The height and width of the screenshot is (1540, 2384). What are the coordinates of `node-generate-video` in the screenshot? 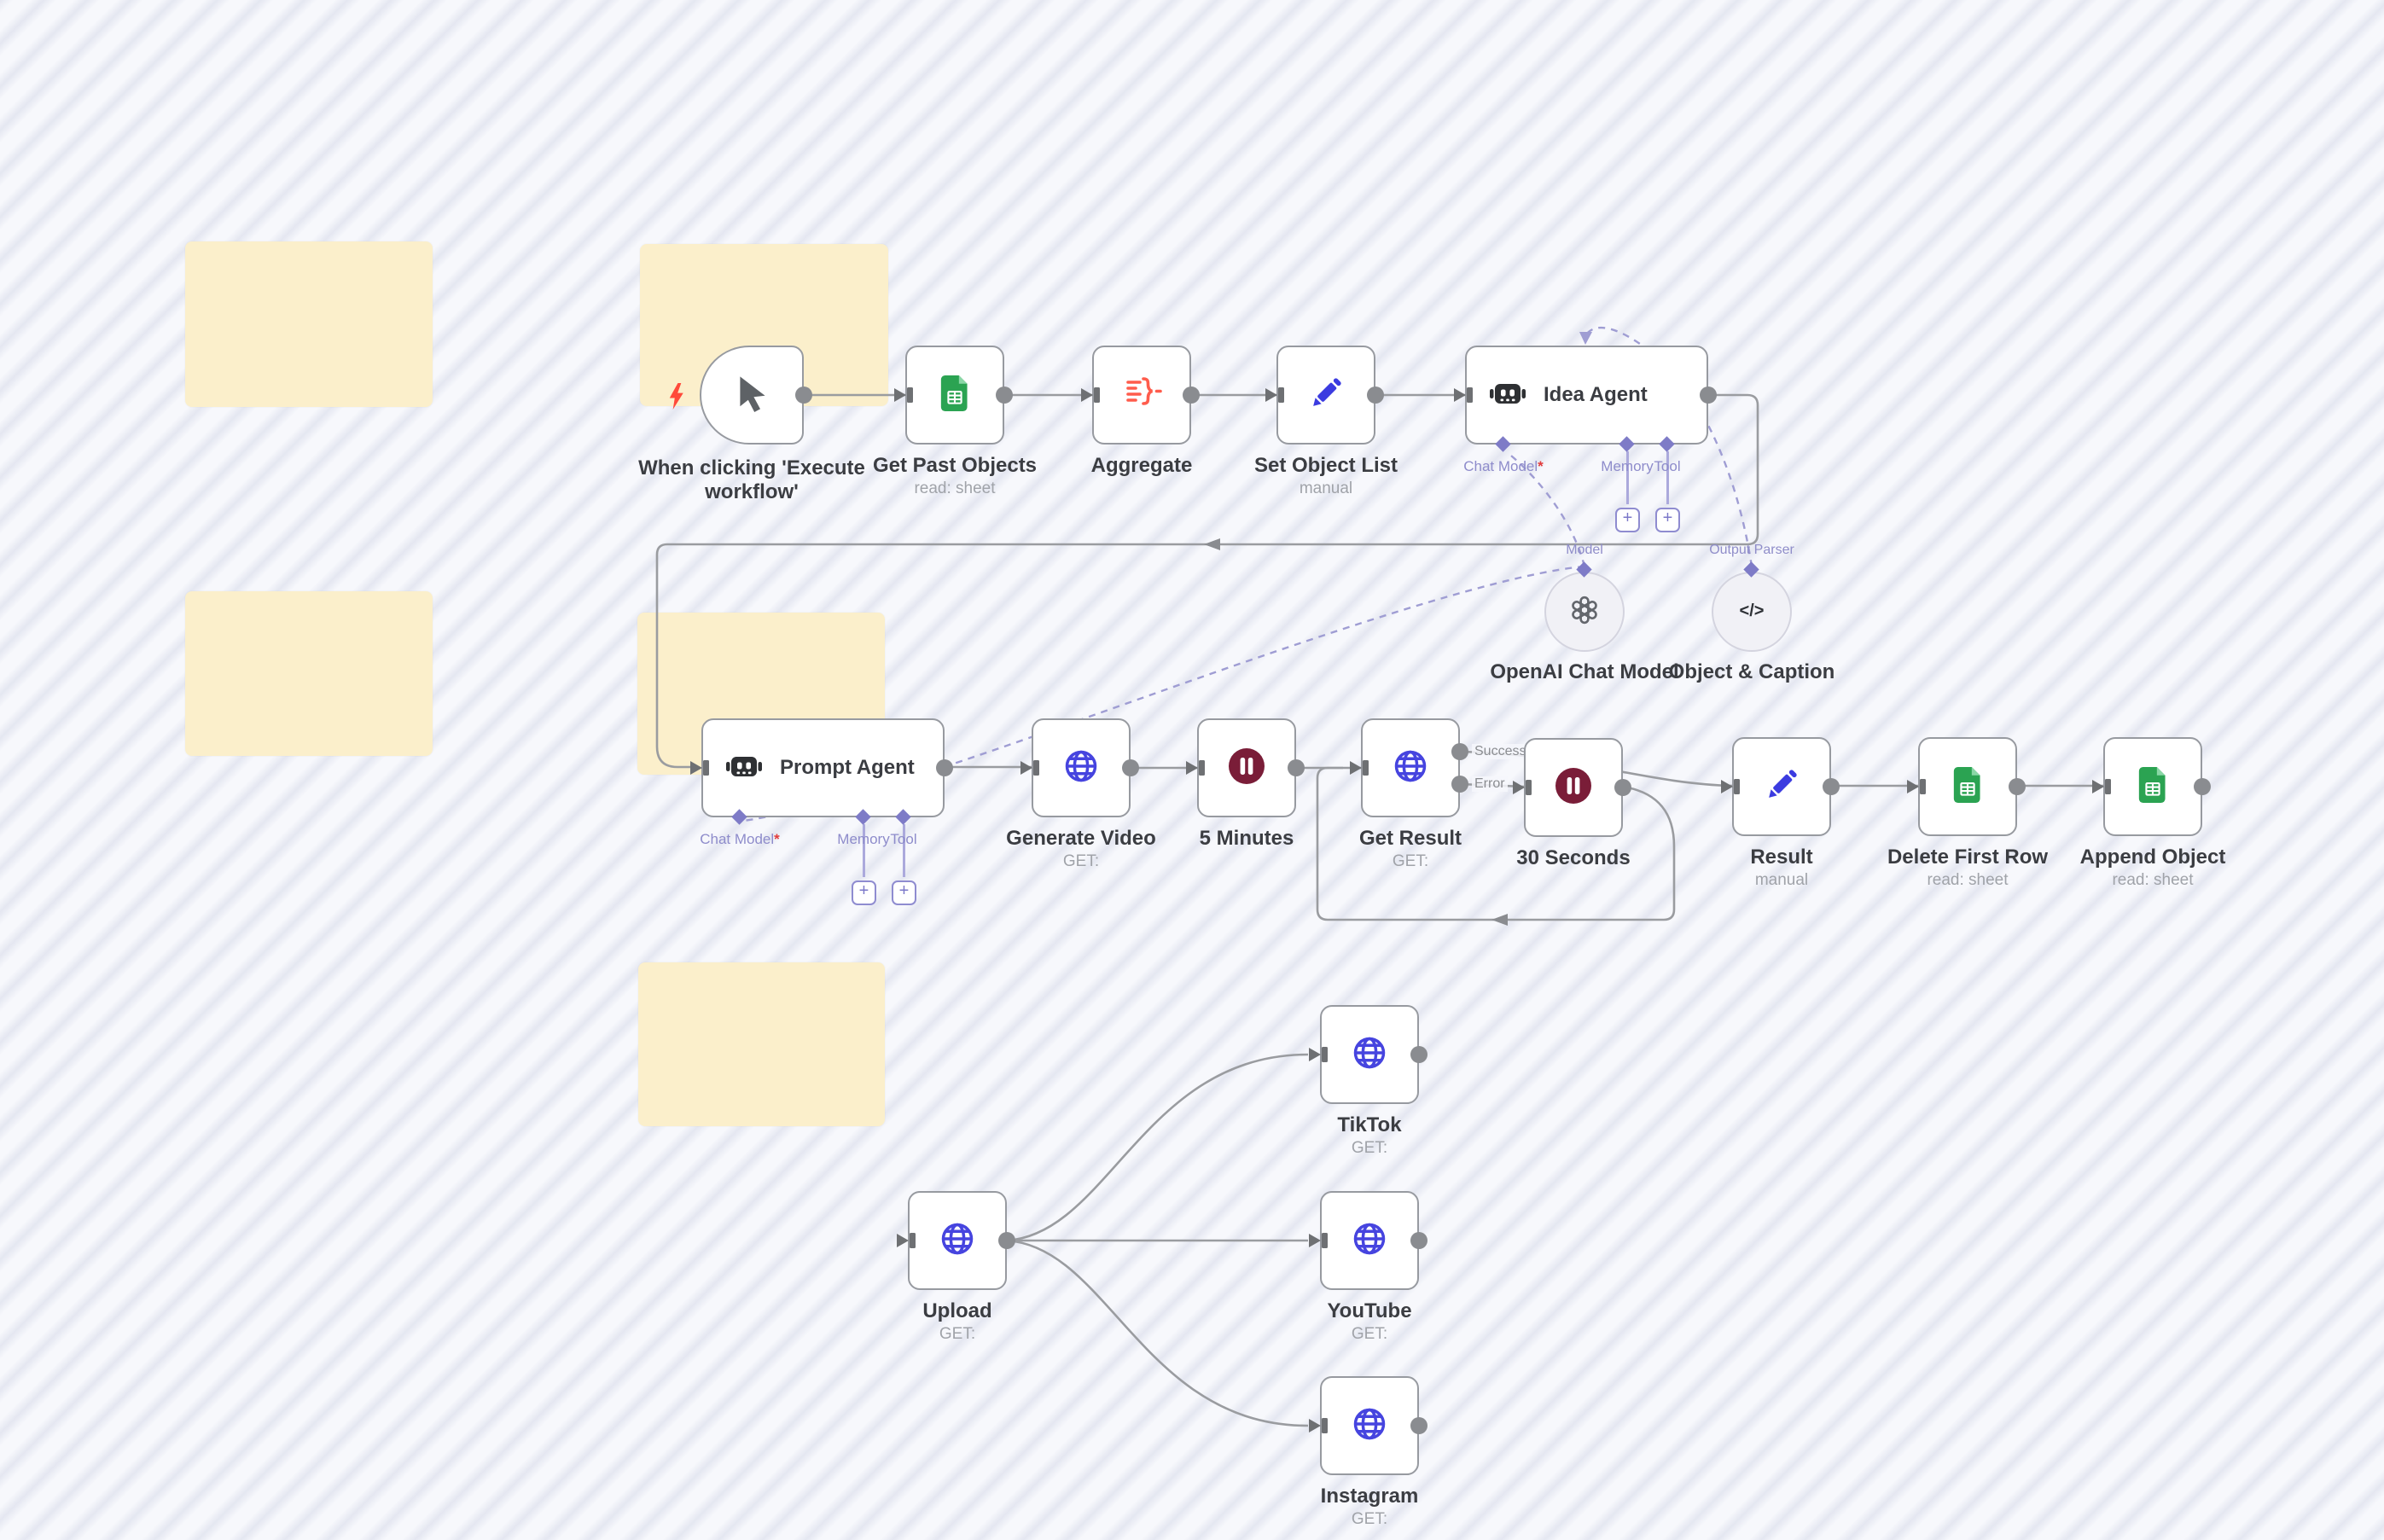 It's located at (1079, 767).